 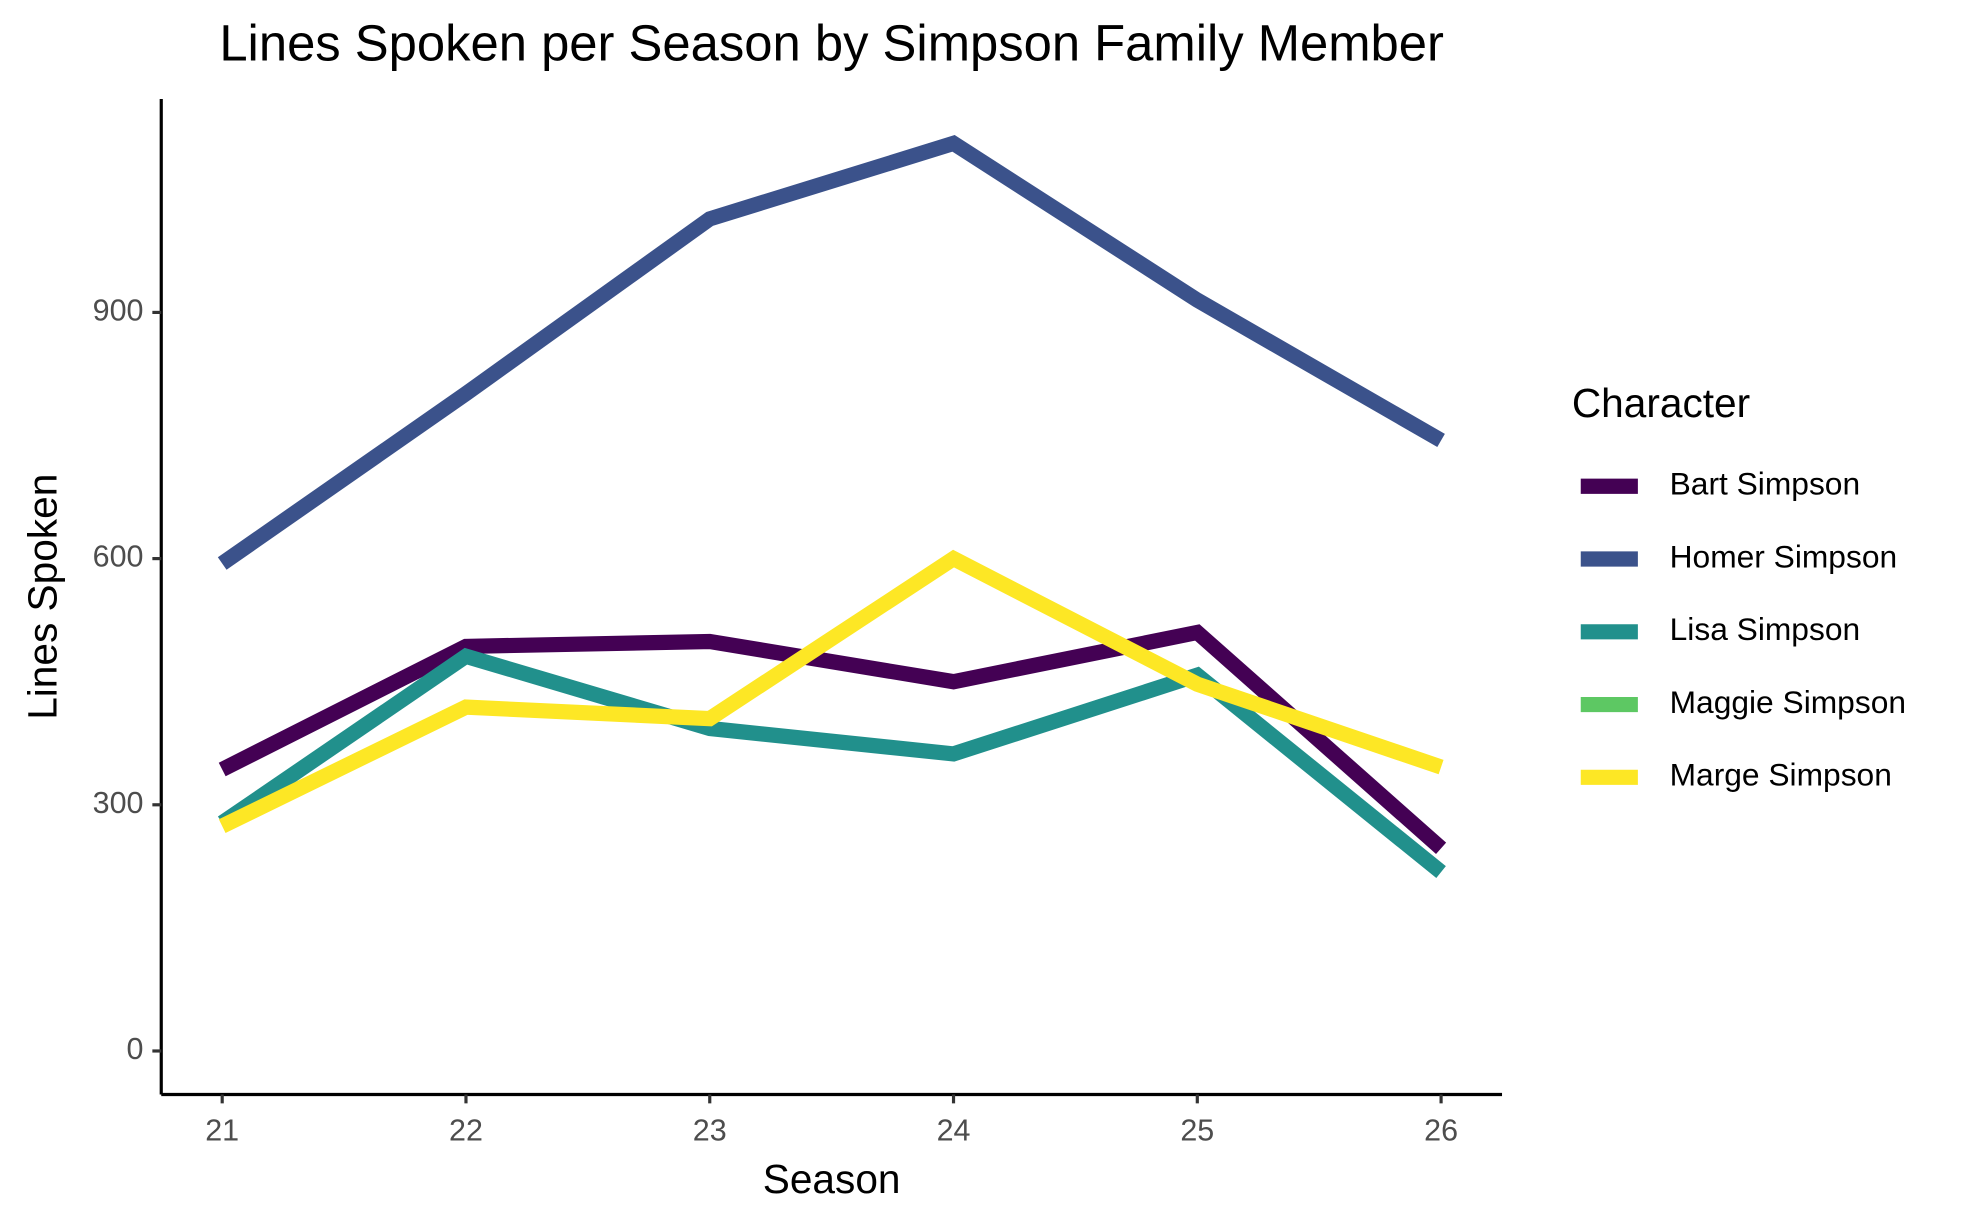 What do you see at coordinates (1784, 556) in the screenshot?
I see `legend-label: Homer Simpson` at bounding box center [1784, 556].